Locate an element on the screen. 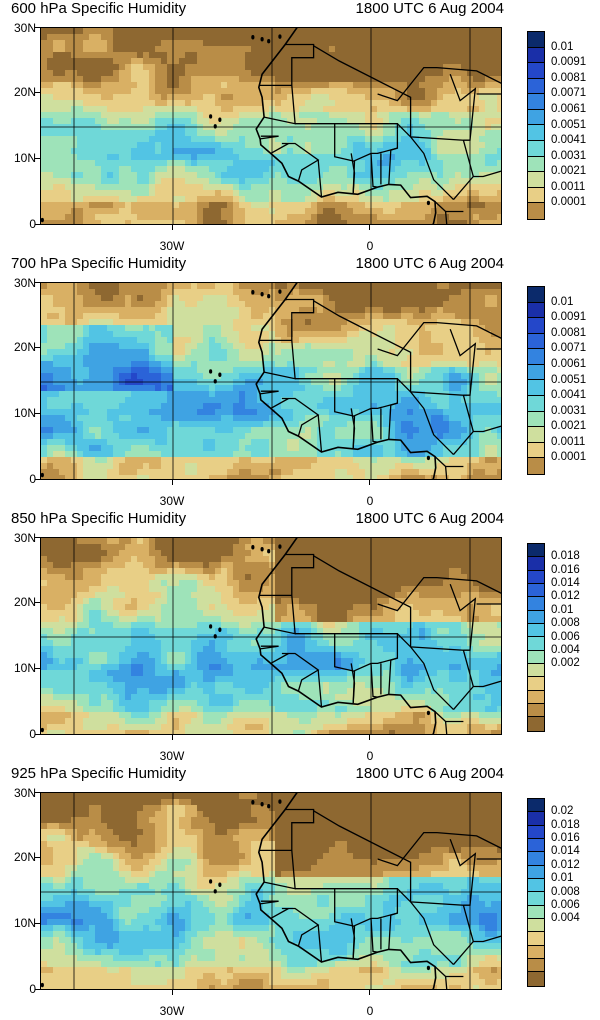  legend-level-label: 0.018 is located at coordinates (565, 556).